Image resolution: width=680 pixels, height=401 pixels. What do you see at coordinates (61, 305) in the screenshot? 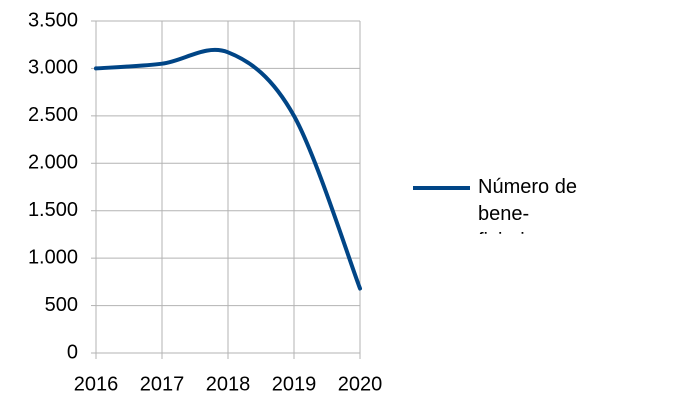
I see `y-tick-label: 500` at bounding box center [61, 305].